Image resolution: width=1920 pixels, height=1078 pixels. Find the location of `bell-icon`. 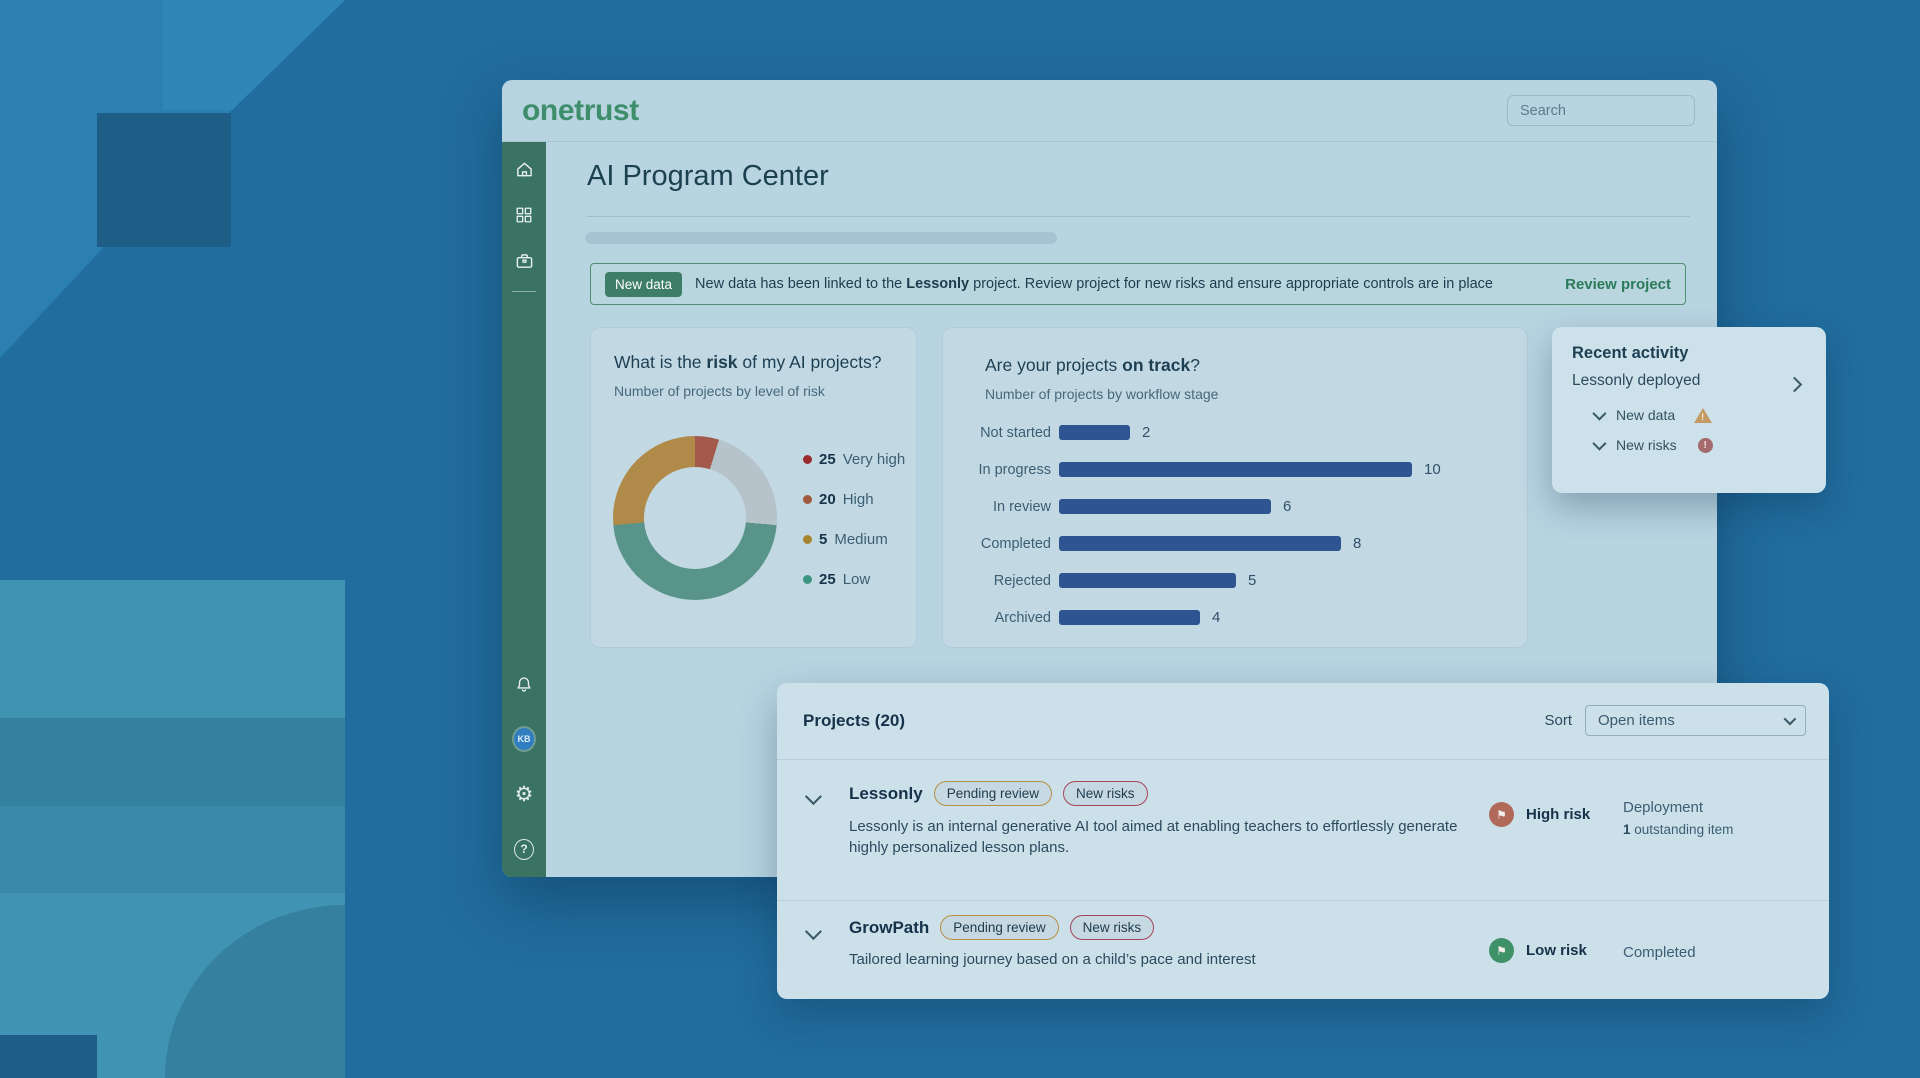

bell-icon is located at coordinates (524, 684).